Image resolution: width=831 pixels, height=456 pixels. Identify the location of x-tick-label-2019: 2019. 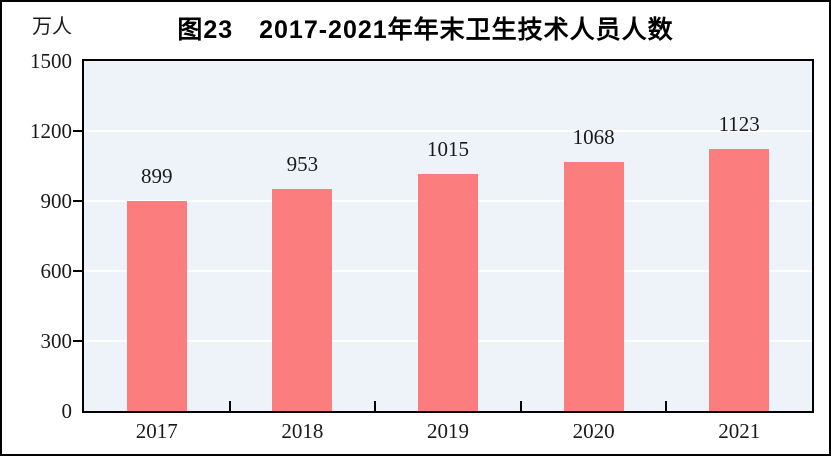
(447, 431).